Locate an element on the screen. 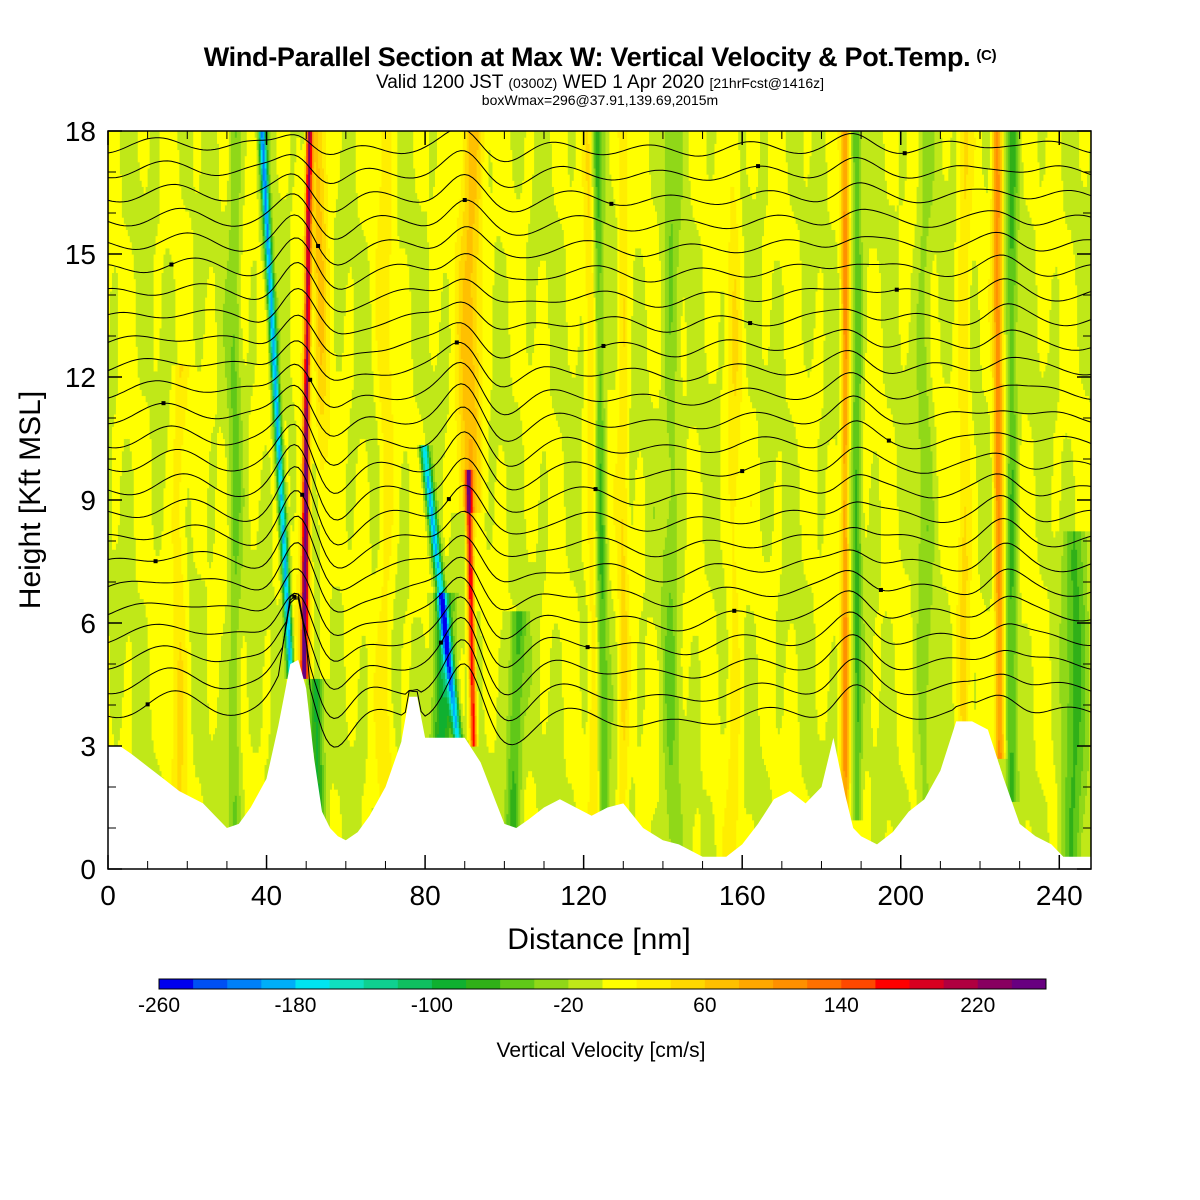  isentrope-line is located at coordinates (599, 553).